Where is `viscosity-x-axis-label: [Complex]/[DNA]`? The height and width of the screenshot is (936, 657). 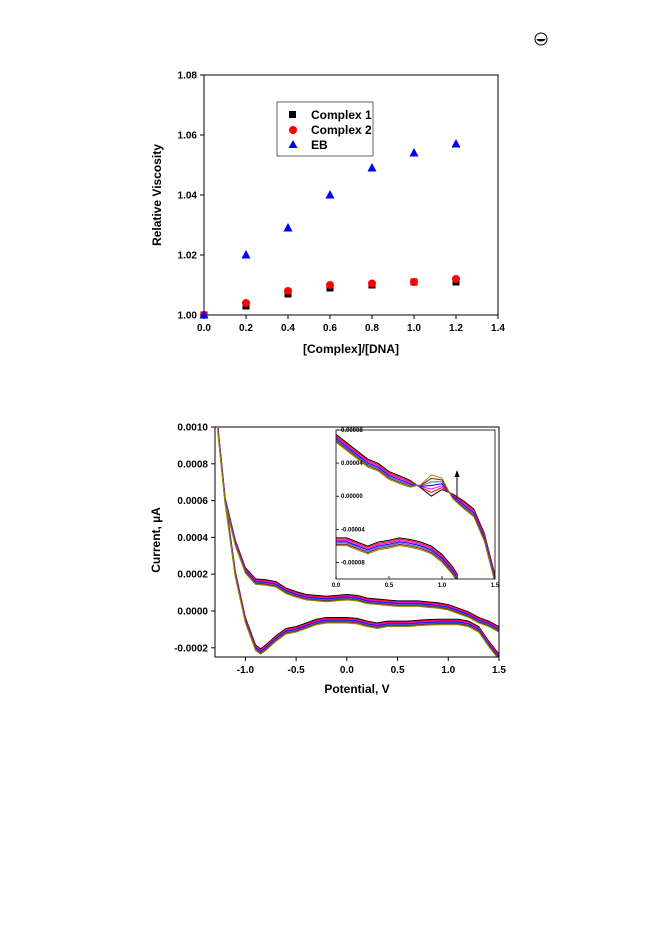
viscosity-x-axis-label: [Complex]/[DNA] is located at coordinates (351, 349).